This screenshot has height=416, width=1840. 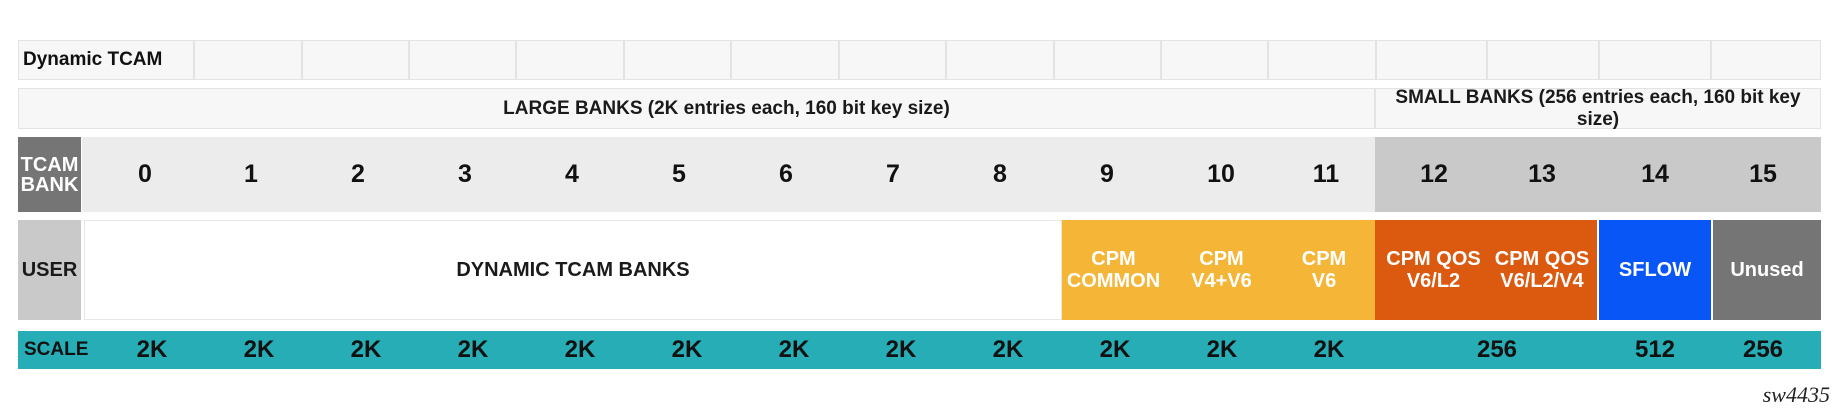 What do you see at coordinates (1655, 174) in the screenshot?
I see `bank-number-14: 14` at bounding box center [1655, 174].